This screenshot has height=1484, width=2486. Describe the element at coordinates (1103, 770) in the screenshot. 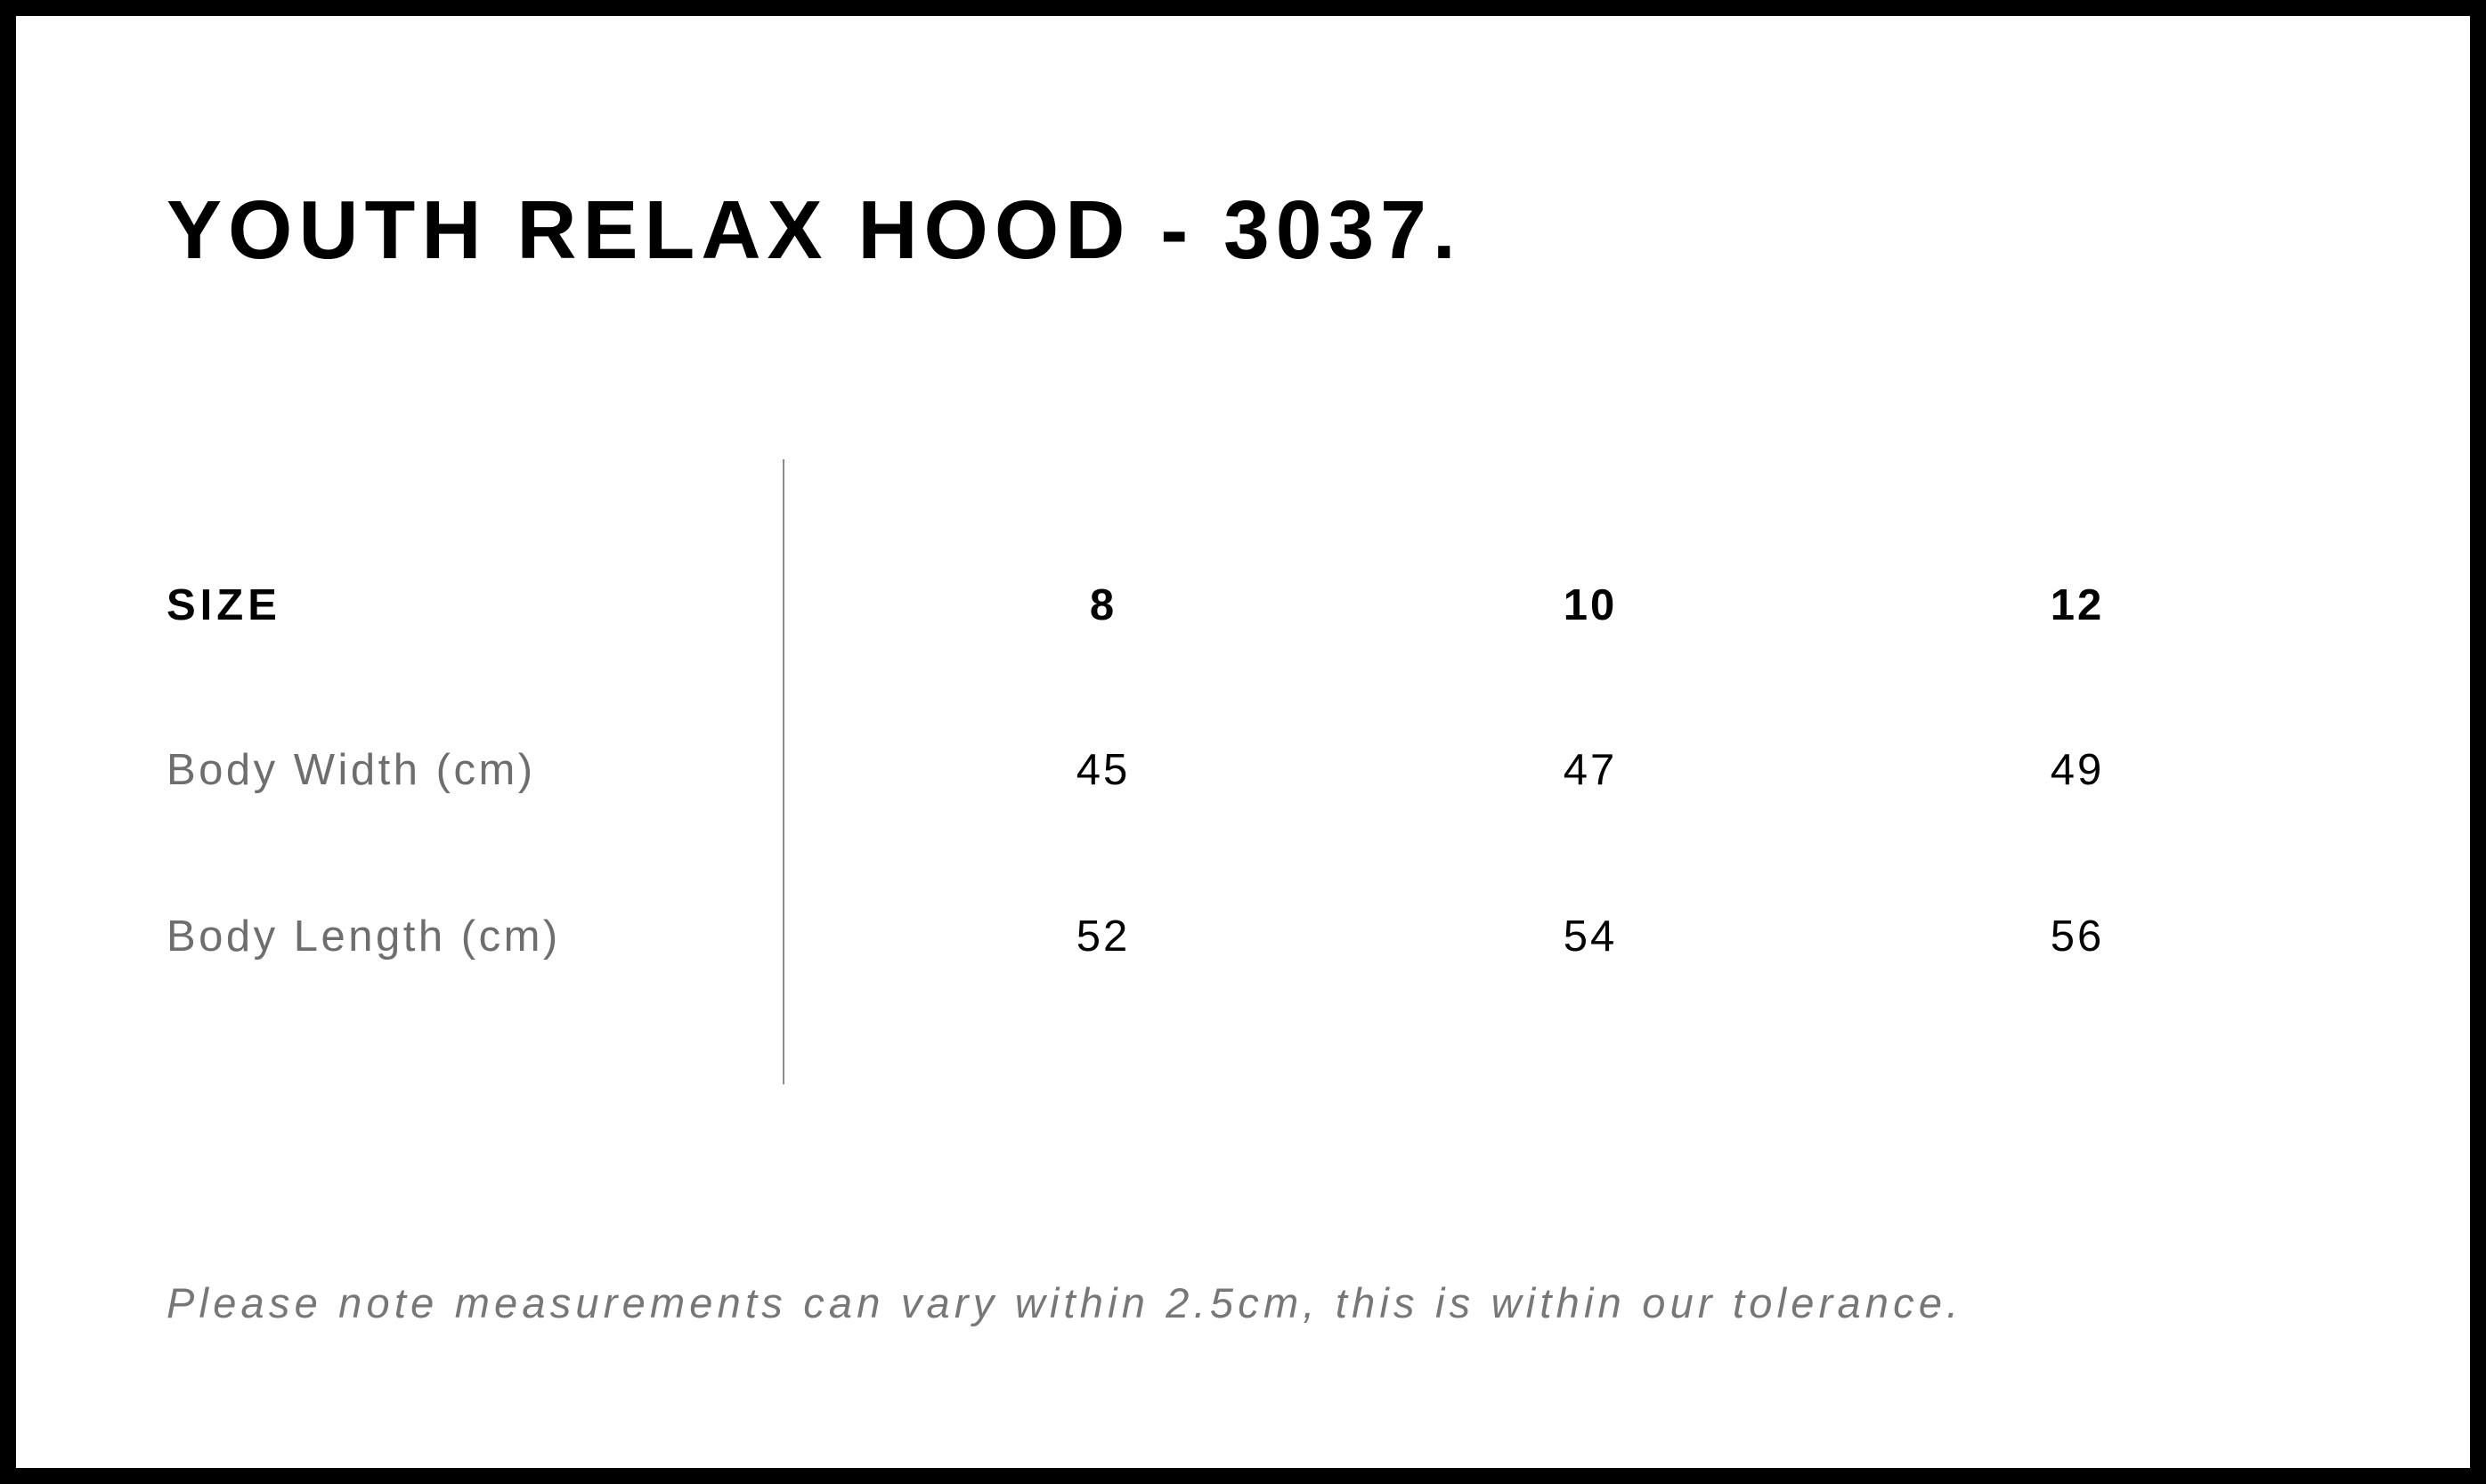

I see `table-cell: 45` at that location.